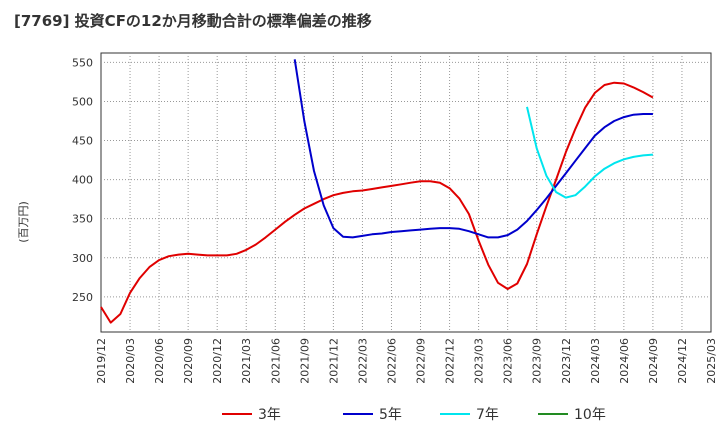  What do you see at coordinates (590, 415) in the screenshot?
I see `legend-label: 10年` at bounding box center [590, 415].